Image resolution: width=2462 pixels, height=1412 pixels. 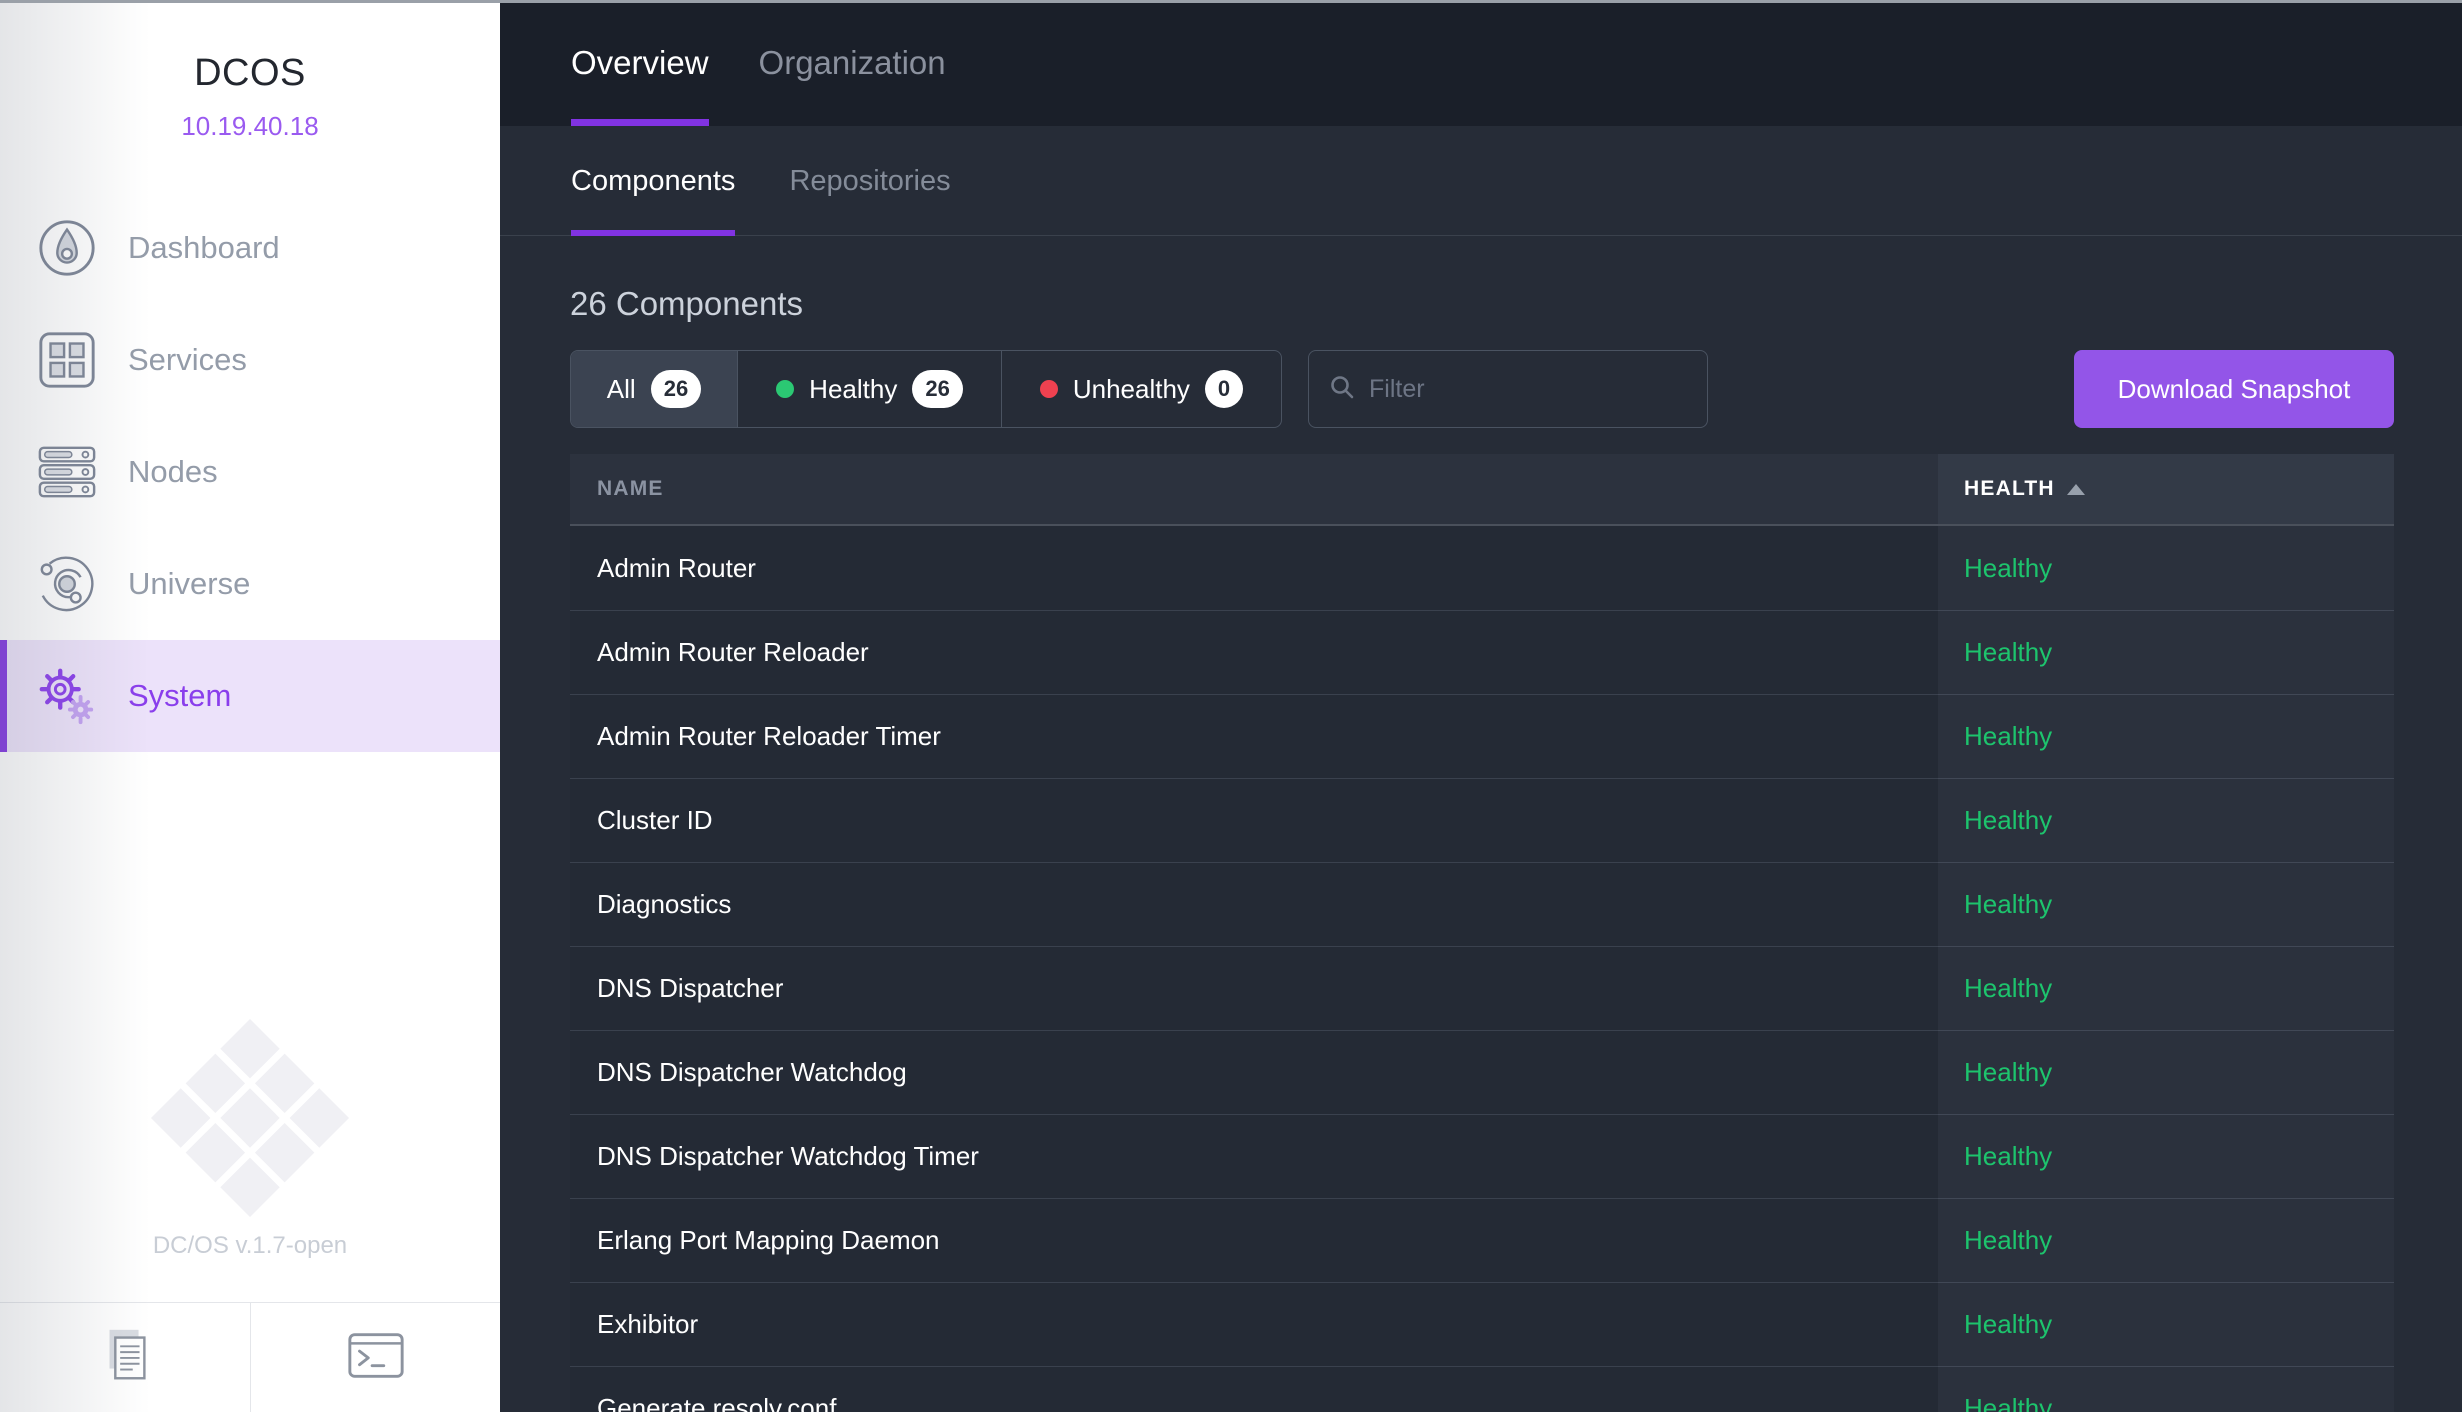 I want to click on table-row: Admin Router Reloader Timer Healthy, so click(x=1482, y=736).